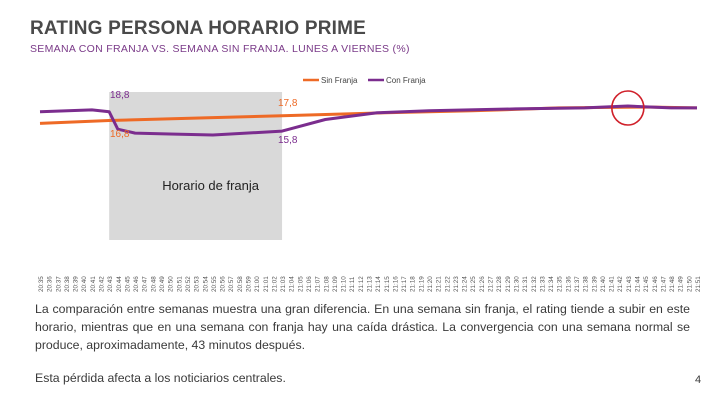 This screenshot has width=720, height=405. What do you see at coordinates (637, 284) in the screenshot?
I see `x-tick-label: 21:44` at bounding box center [637, 284].